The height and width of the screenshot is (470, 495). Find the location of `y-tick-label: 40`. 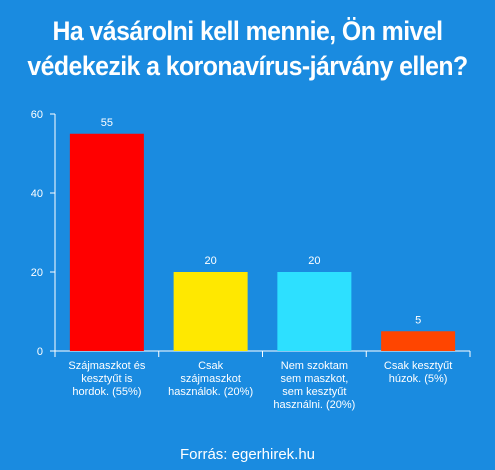

y-tick-label: 40 is located at coordinates (37, 194).